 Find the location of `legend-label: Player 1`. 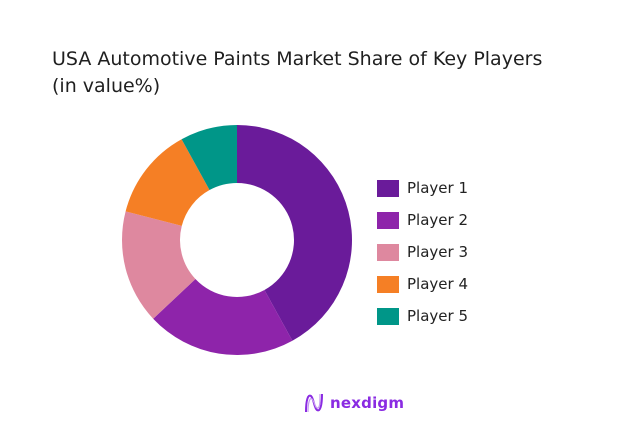

legend-label: Player 1 is located at coordinates (437, 188).